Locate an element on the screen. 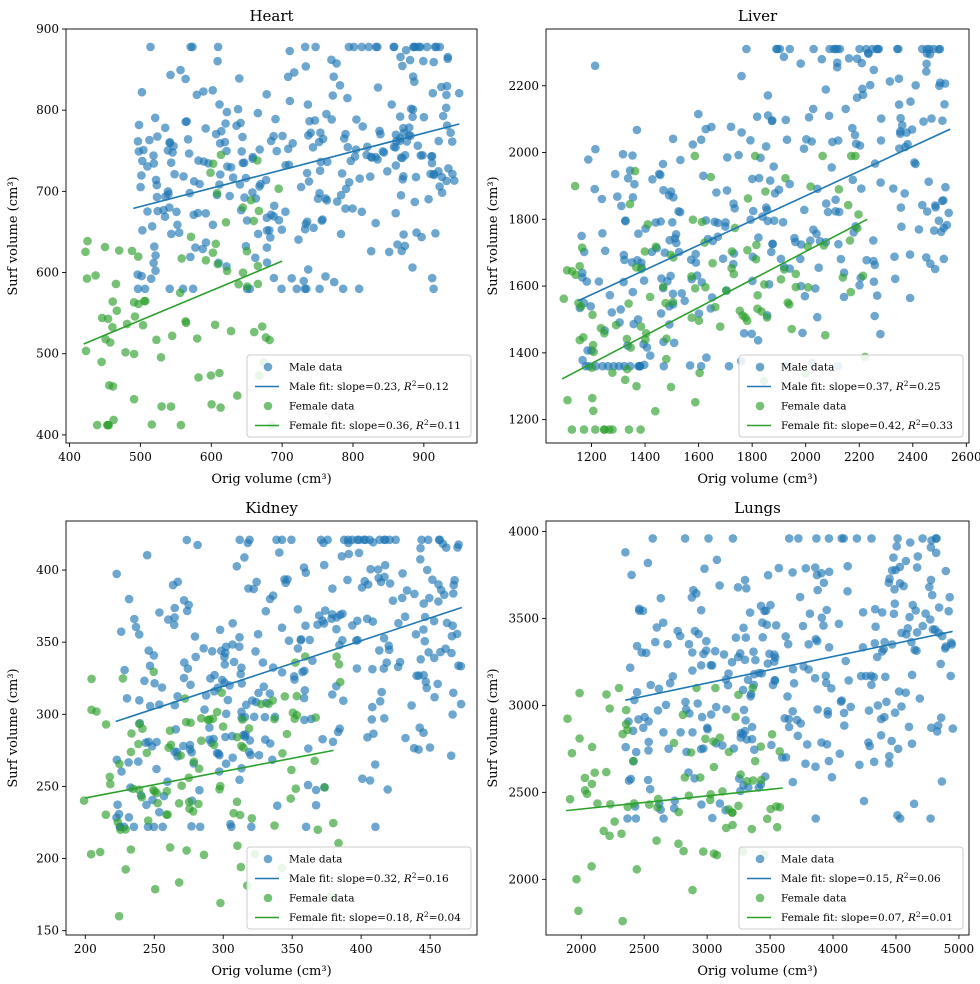  x-tick-label: 3000 is located at coordinates (707, 949).